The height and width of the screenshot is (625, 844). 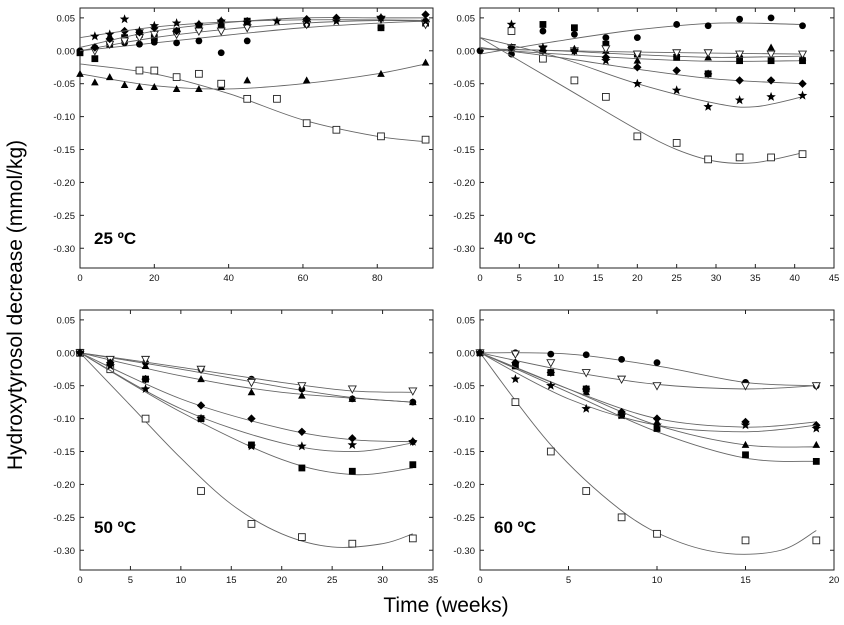 What do you see at coordinates (515, 527) in the screenshot?
I see `panel-condition-label: 60 ºC` at bounding box center [515, 527].